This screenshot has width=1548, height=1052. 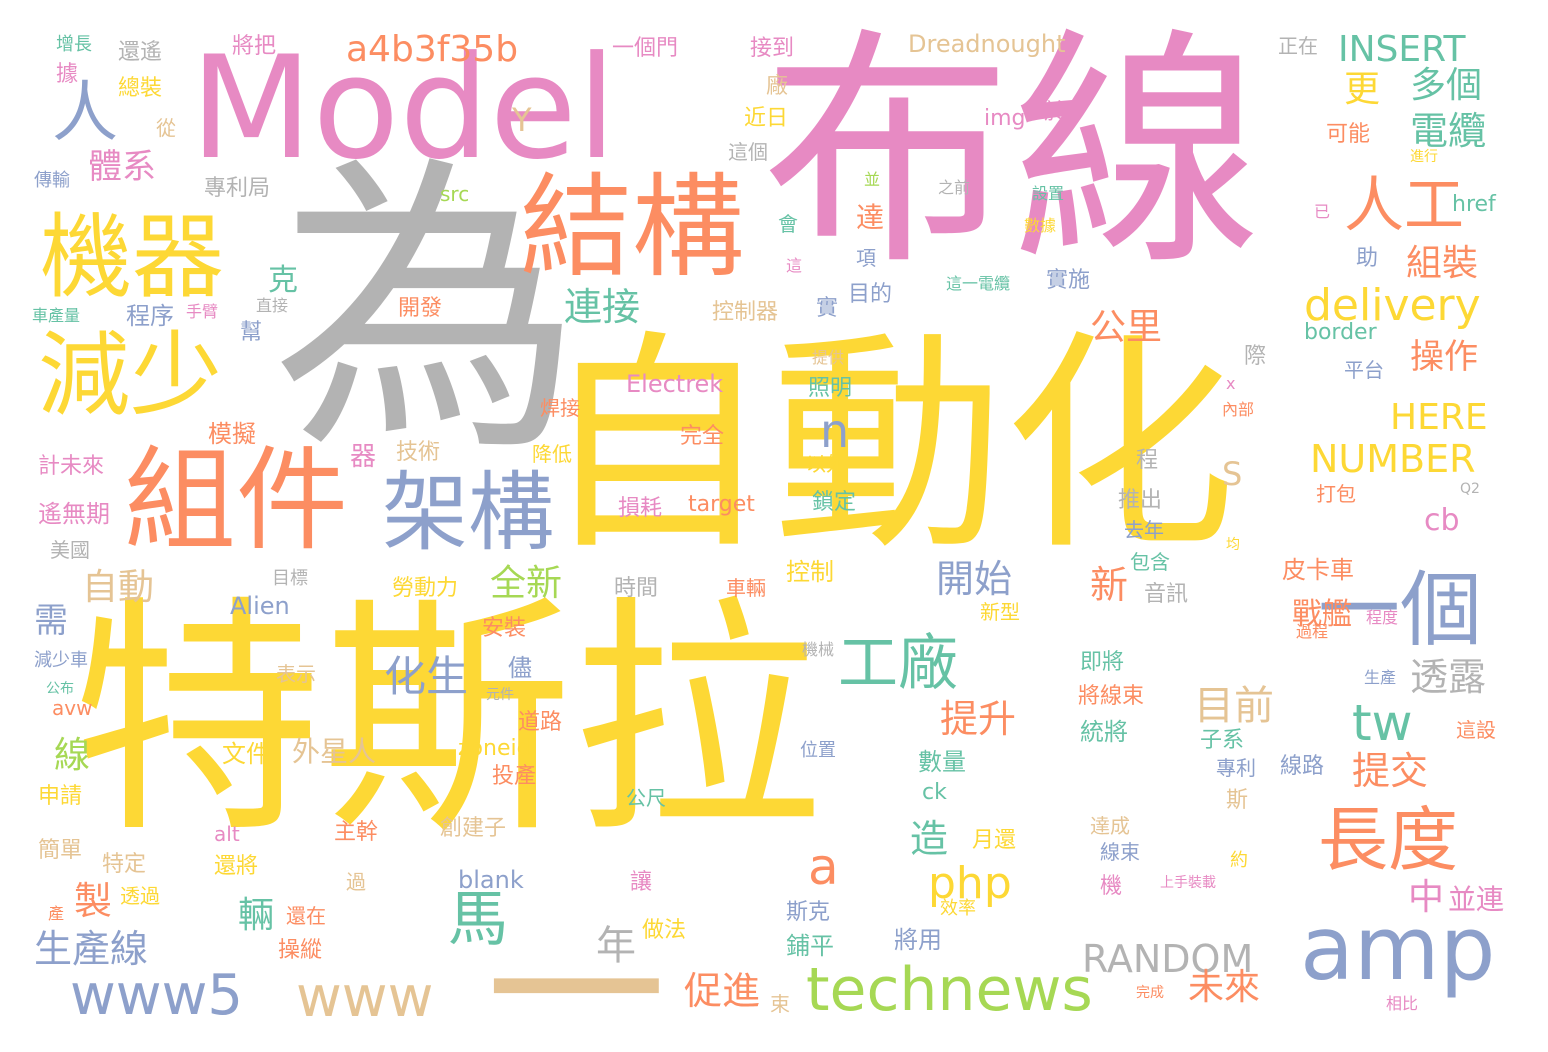 I want to click on word: 正在, so click(x=1298, y=46).